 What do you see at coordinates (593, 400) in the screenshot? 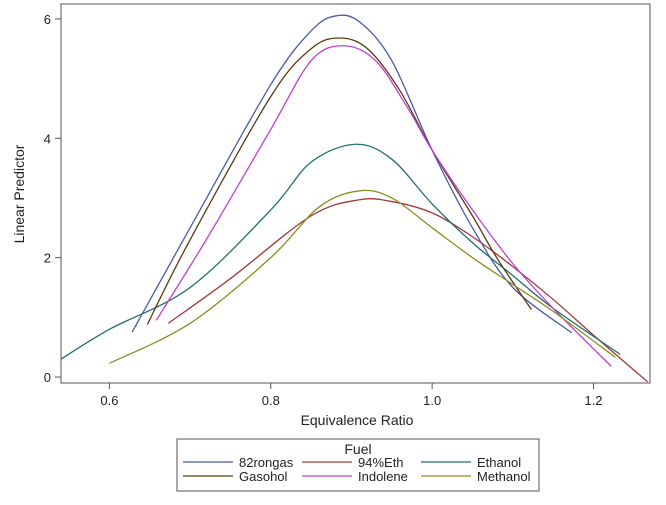
I see `x-tick-label: 1.2` at bounding box center [593, 400].